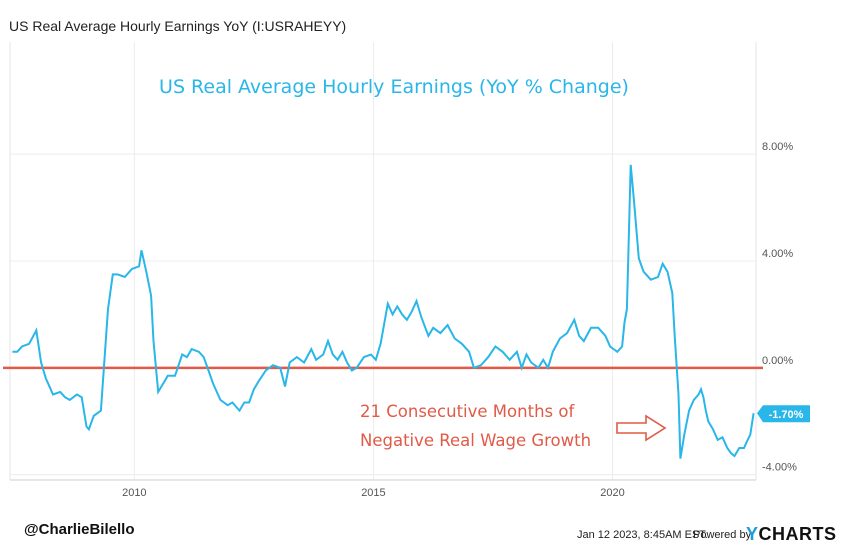 This screenshot has width=850, height=548. Describe the element at coordinates (612, 493) in the screenshot. I see `x-tick-label: 2020` at that location.